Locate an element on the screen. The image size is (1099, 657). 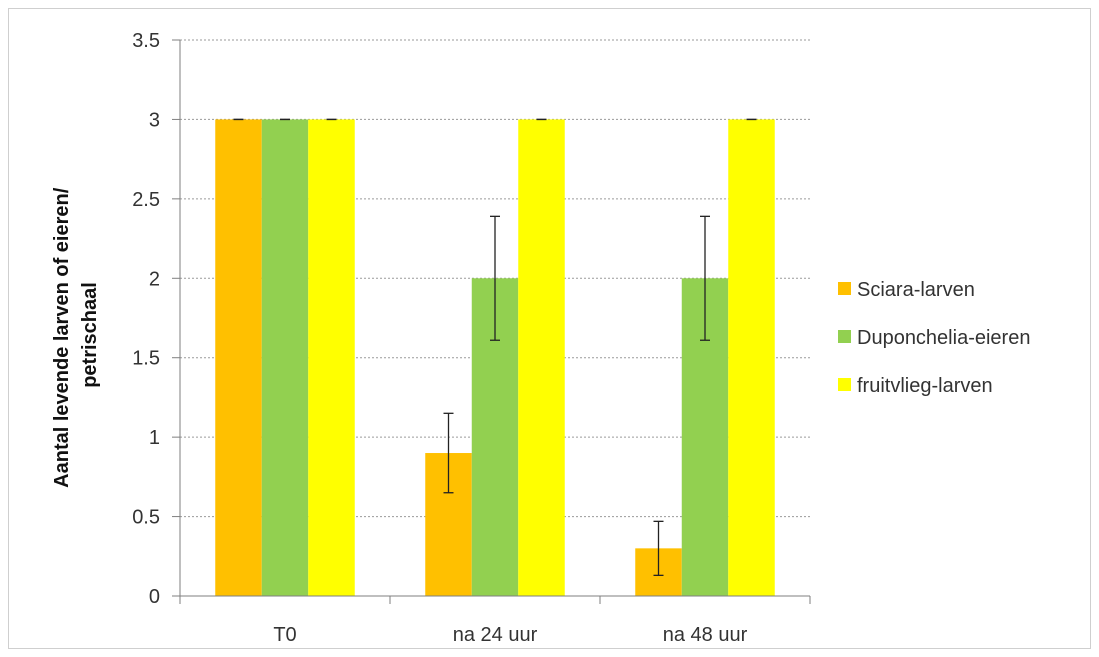
y-tick-label: 2 is located at coordinates (154, 279).